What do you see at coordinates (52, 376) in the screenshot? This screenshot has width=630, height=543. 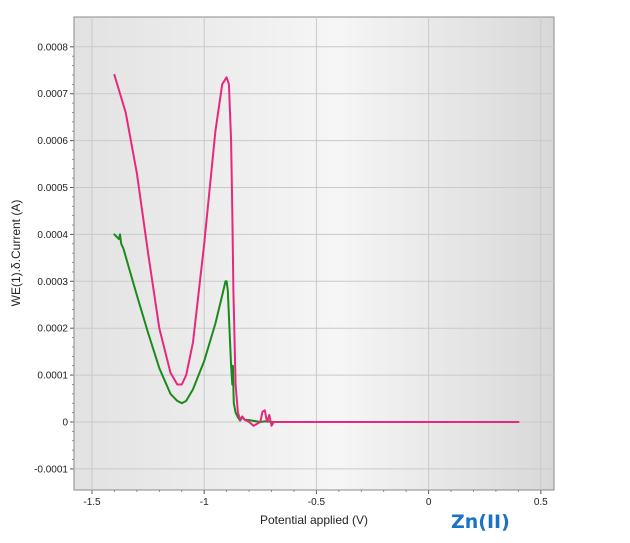 I see `y-tick-label: 0.0001` at bounding box center [52, 376].